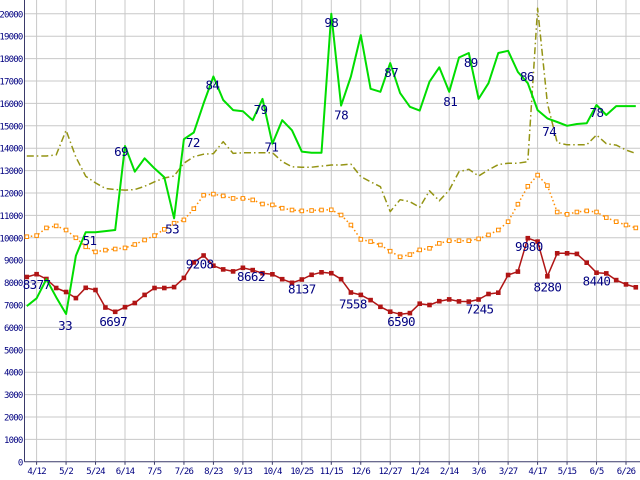  I want to click on x-tick-label: 6/26, so click(626, 472).